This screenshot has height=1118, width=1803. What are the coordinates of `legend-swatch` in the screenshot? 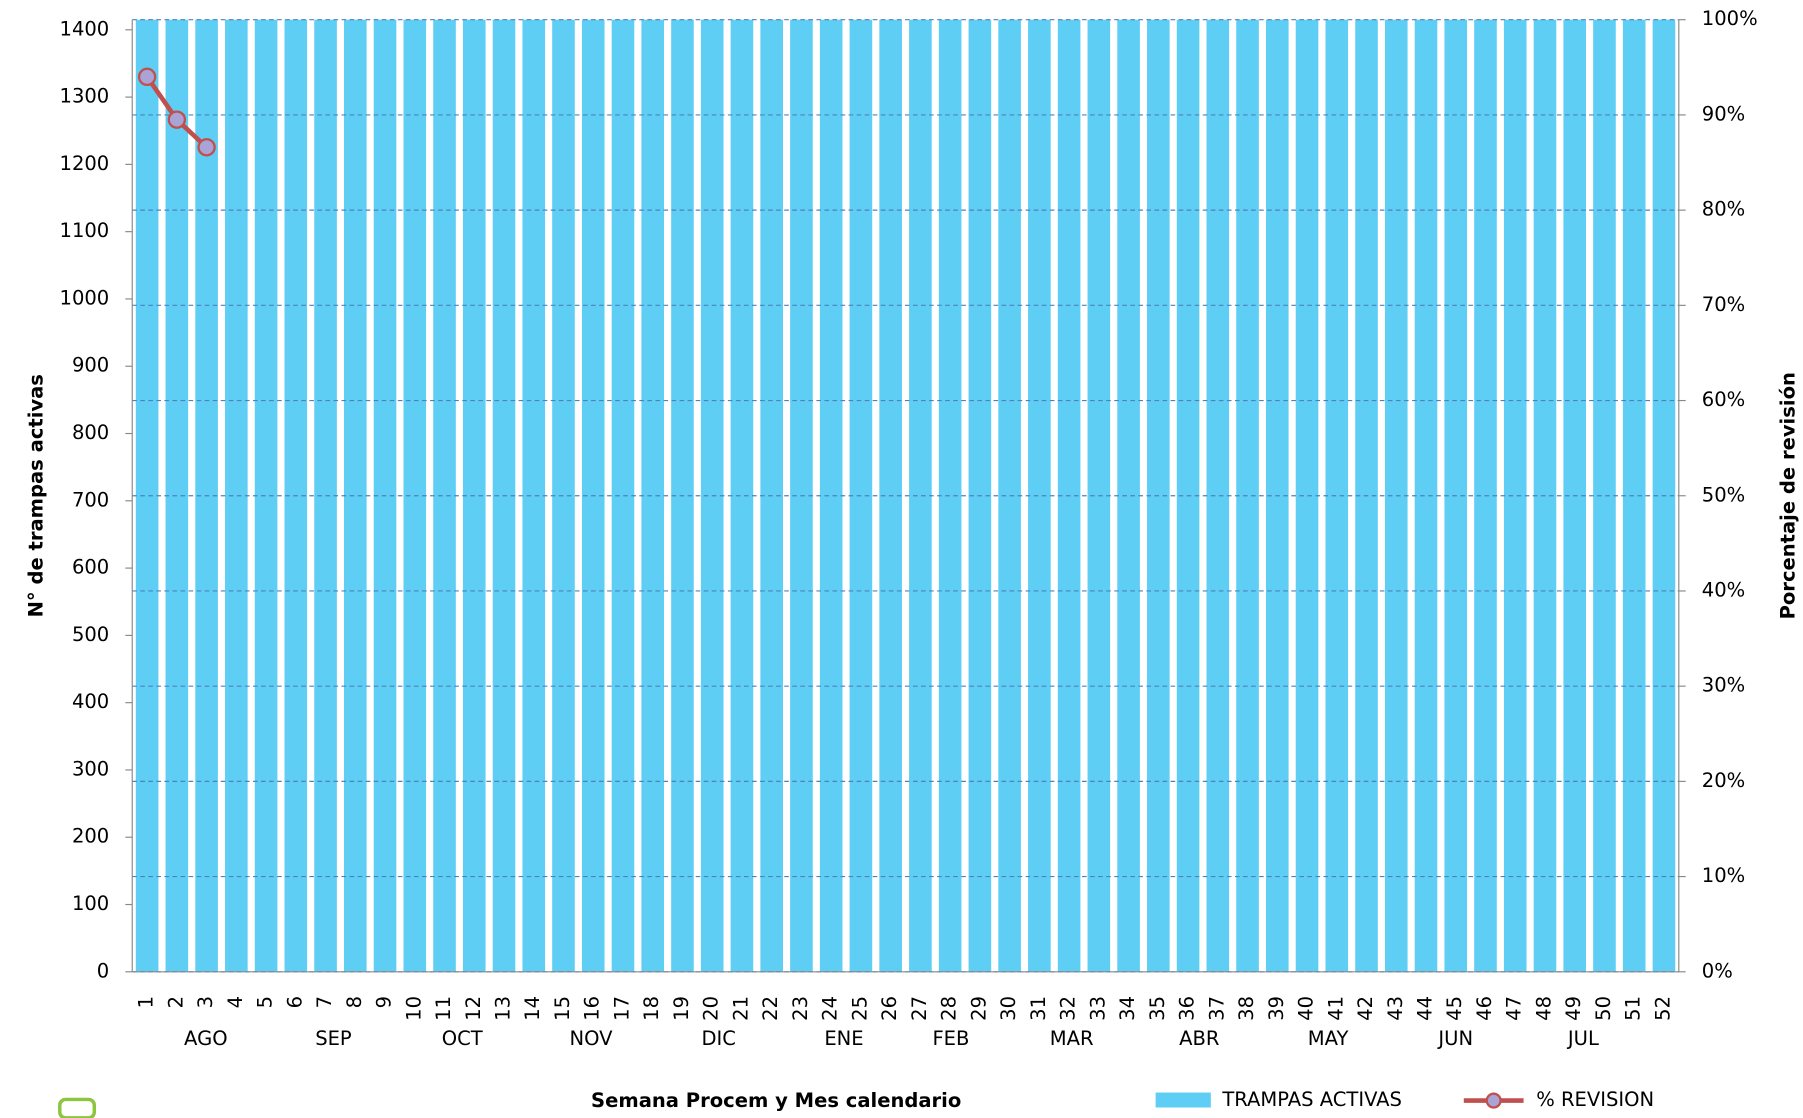 It's located at (1183, 1100).